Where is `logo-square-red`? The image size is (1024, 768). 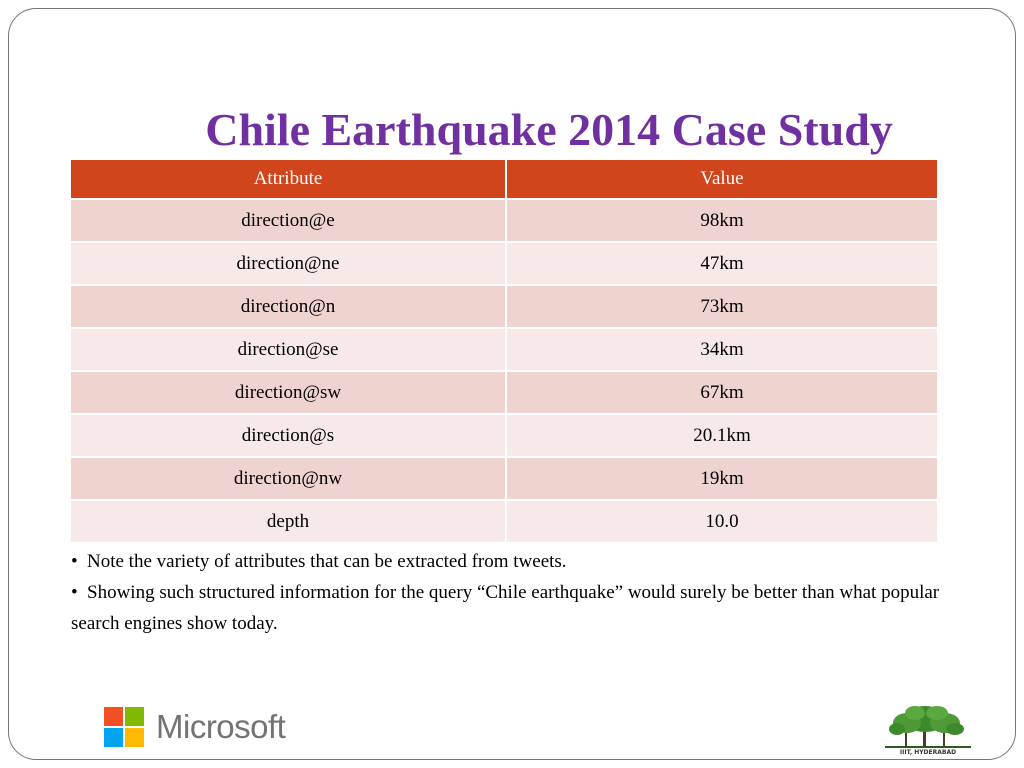 logo-square-red is located at coordinates (113, 716).